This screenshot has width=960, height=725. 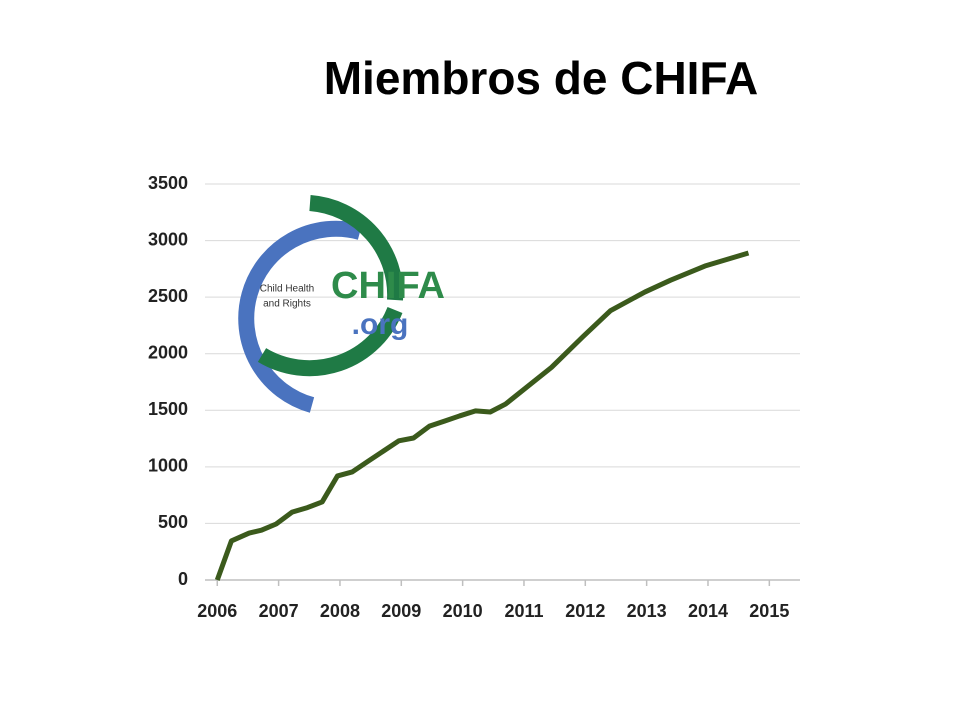 What do you see at coordinates (168, 183) in the screenshot?
I see `y-tick-label: 3500` at bounding box center [168, 183].